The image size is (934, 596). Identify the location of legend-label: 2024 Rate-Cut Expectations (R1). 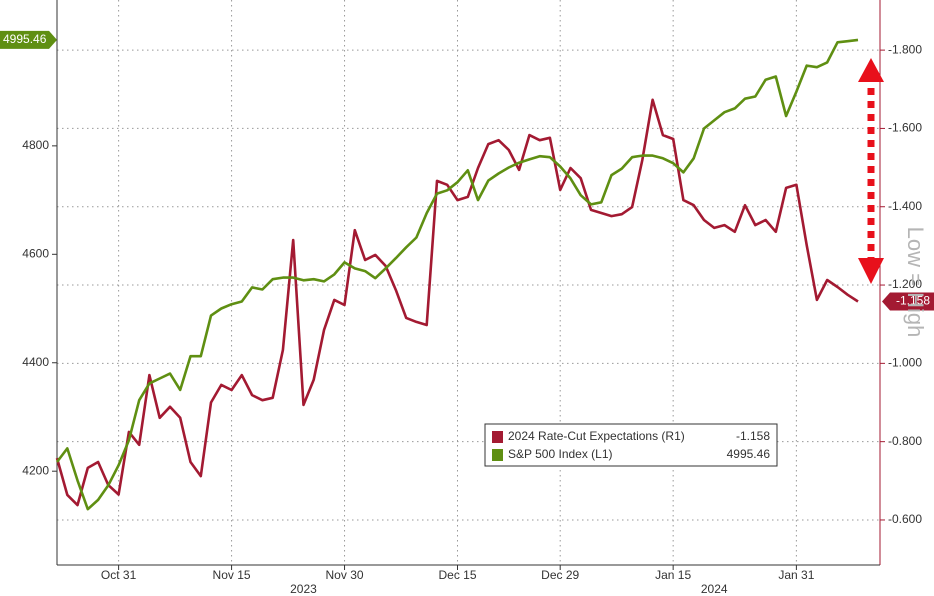
(596, 436).